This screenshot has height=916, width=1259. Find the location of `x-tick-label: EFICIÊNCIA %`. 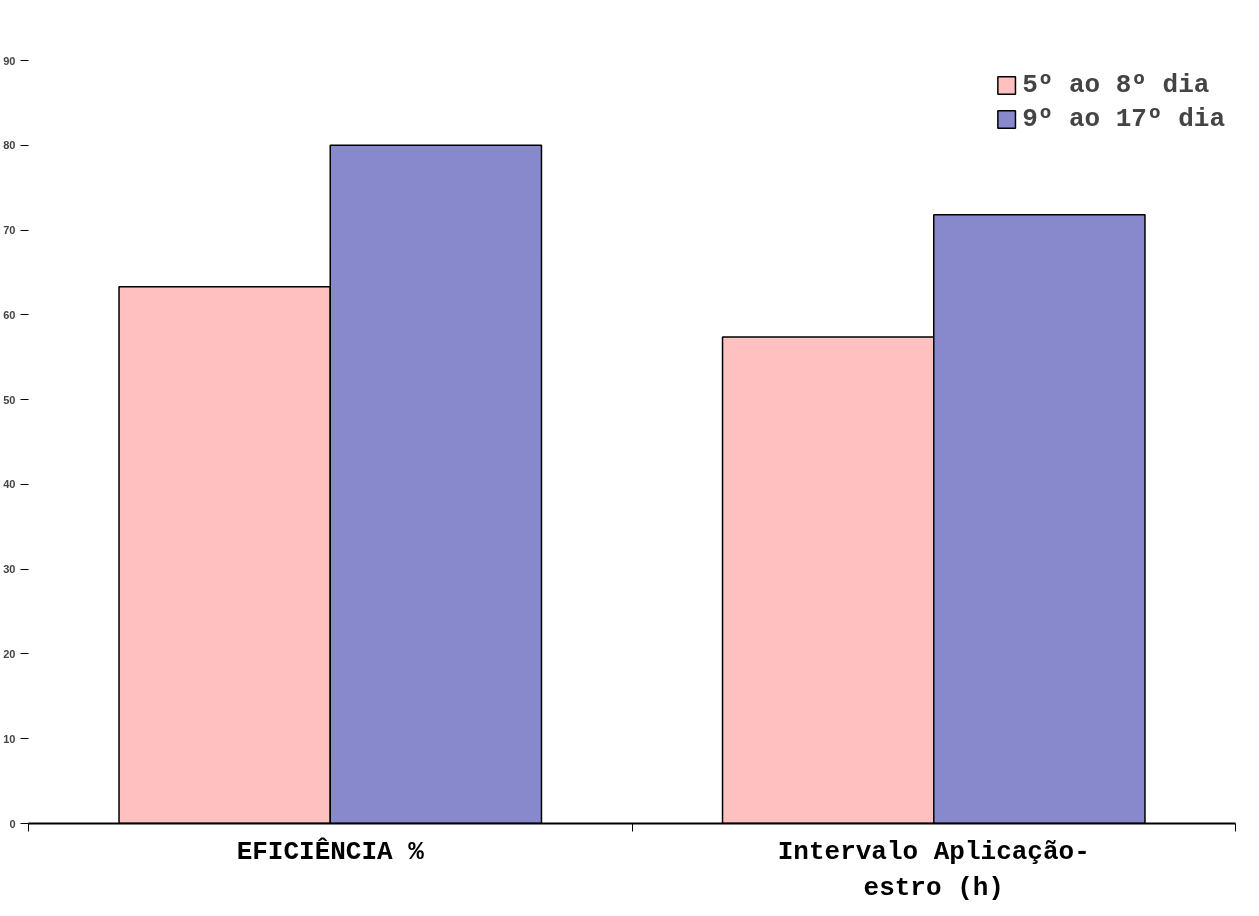

x-tick-label: EFICIÊNCIA % is located at coordinates (330, 851).